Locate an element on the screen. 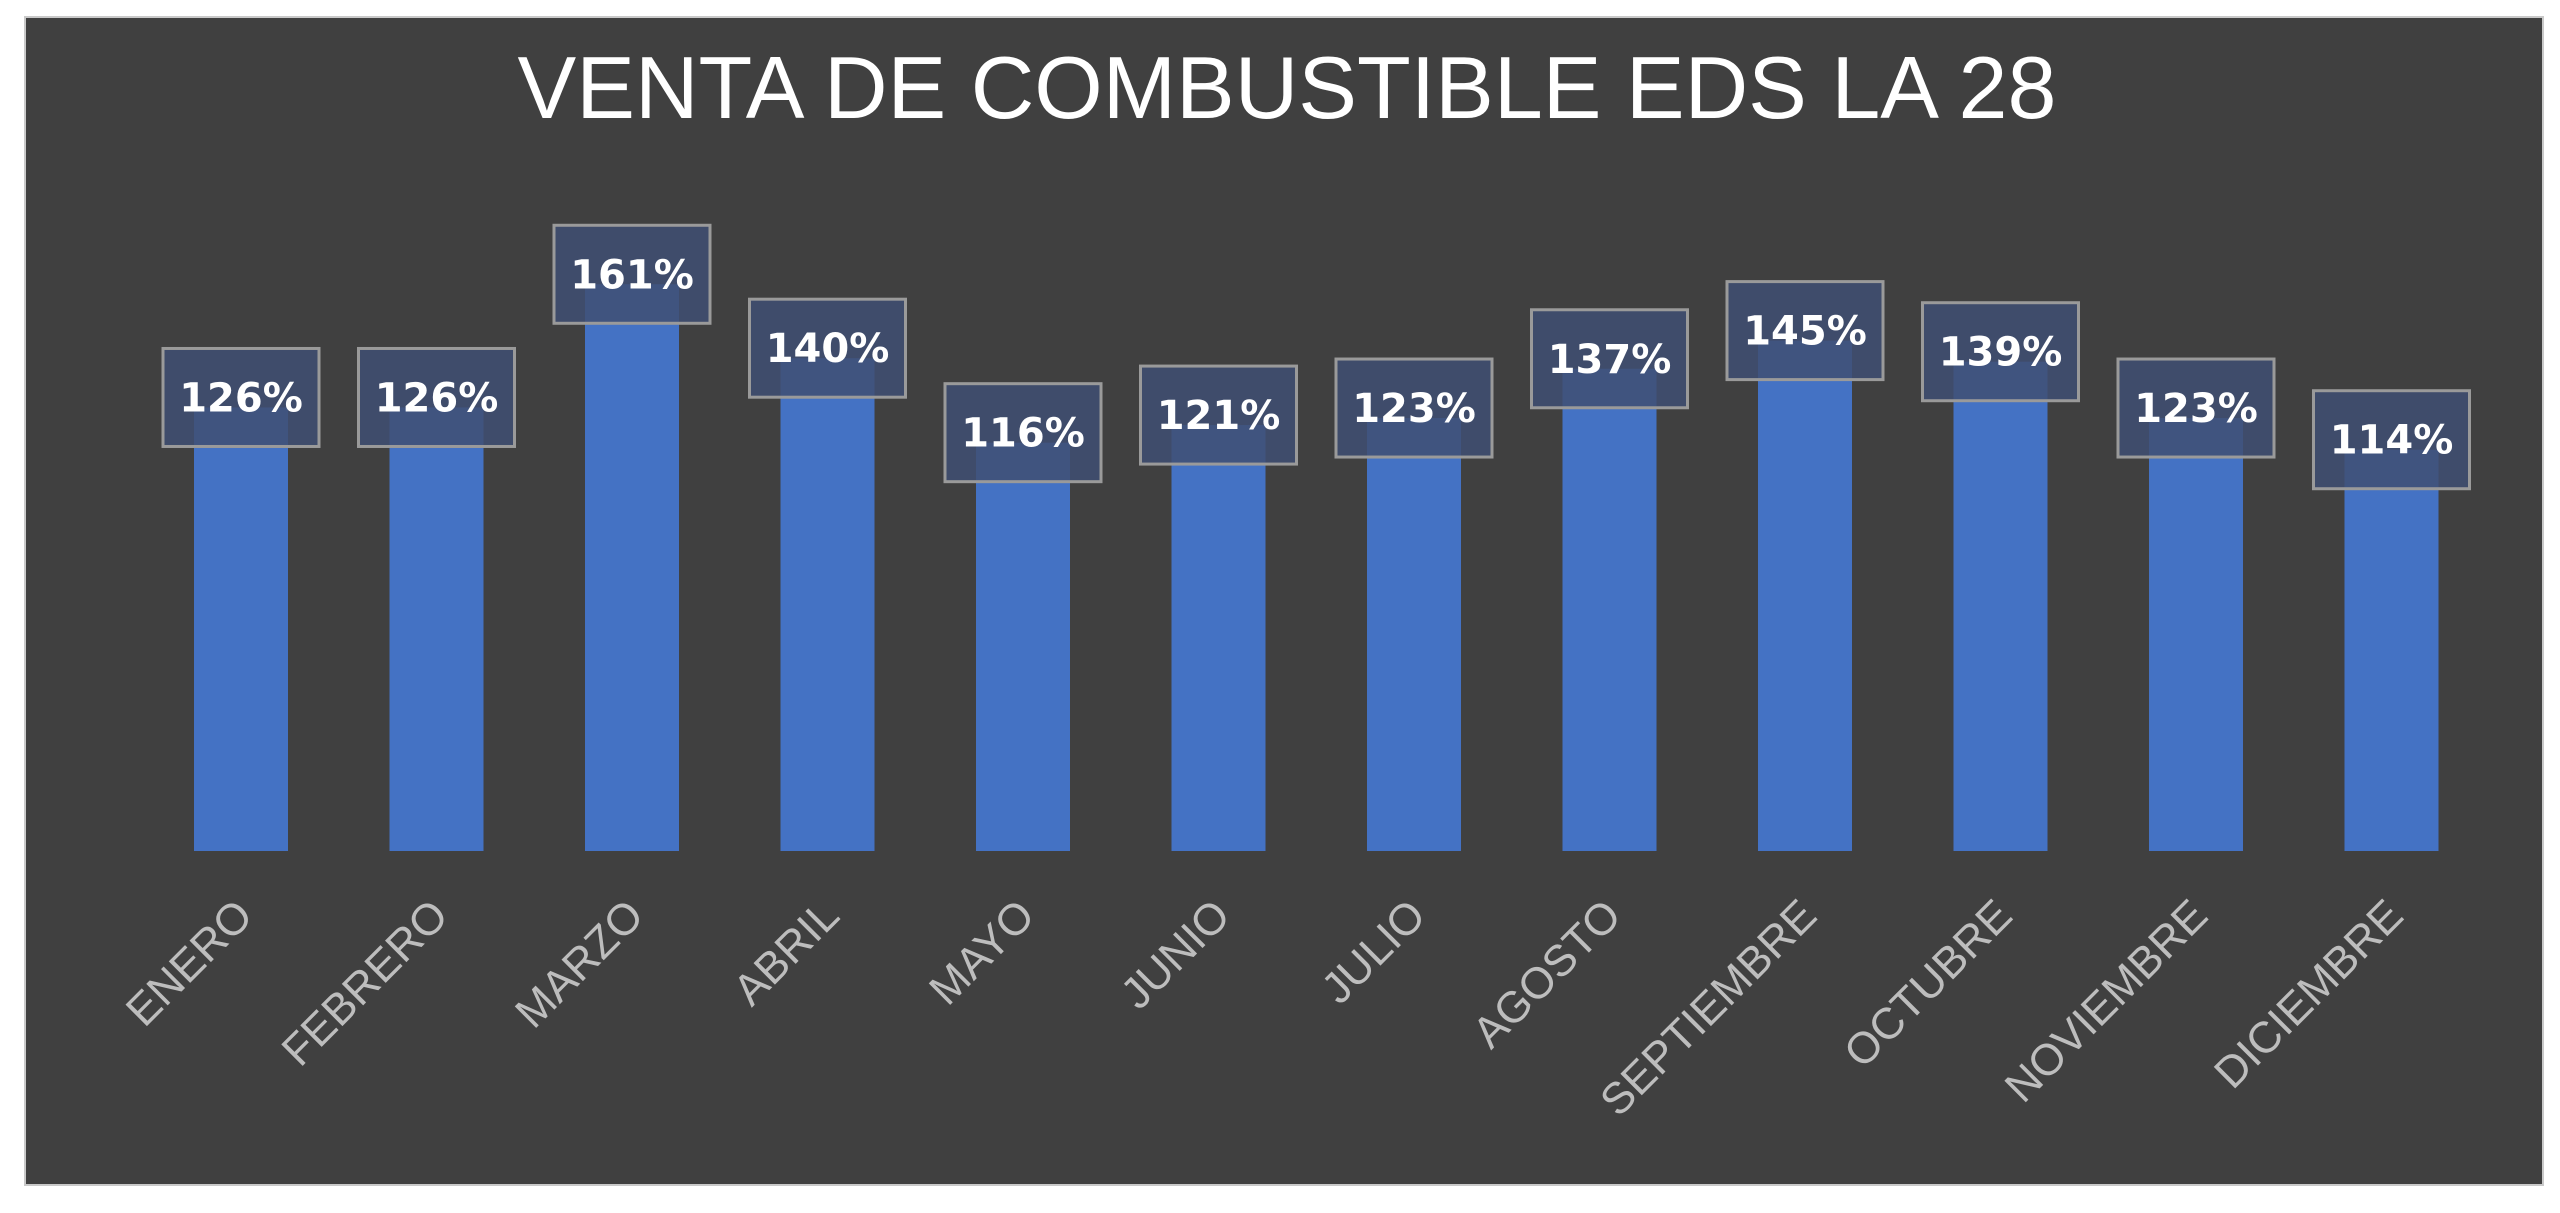  data-label: 140% is located at coordinates (828, 349).